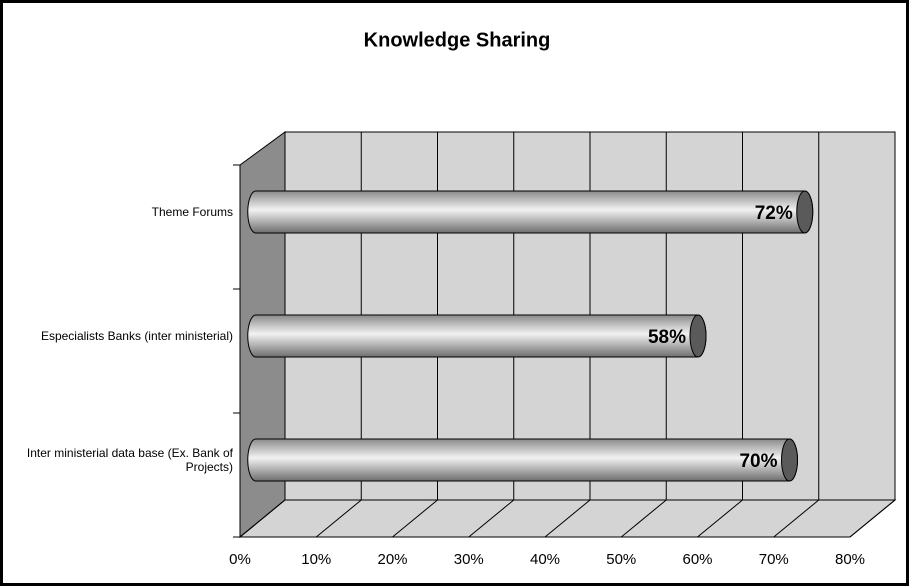 This screenshot has height=586, width=909. Describe the element at coordinates (545, 559) in the screenshot. I see `x-tick-label: 40%` at that location.